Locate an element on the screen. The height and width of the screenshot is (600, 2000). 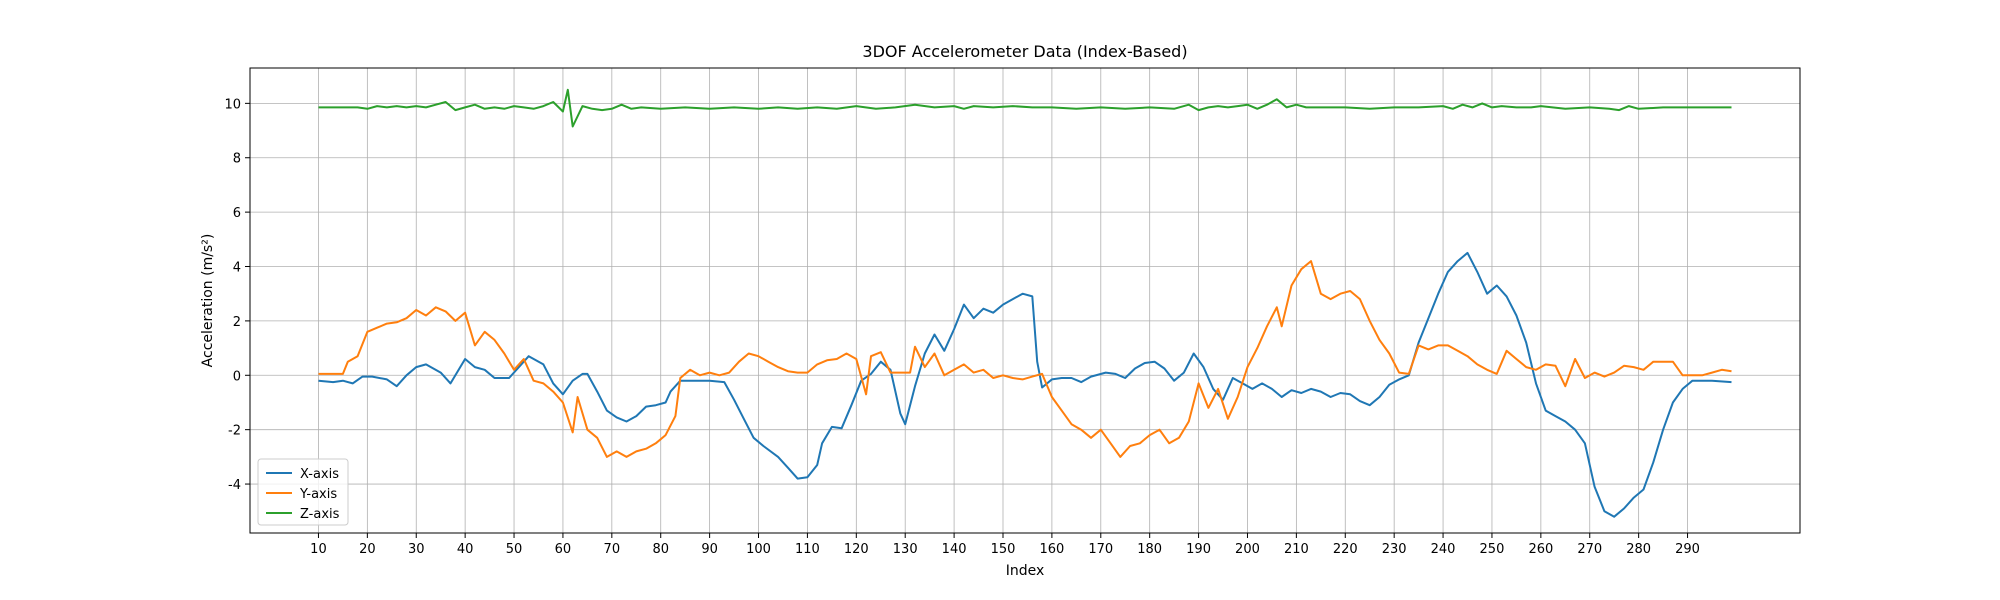
x-tick-label: 210 is located at coordinates (1296, 549).